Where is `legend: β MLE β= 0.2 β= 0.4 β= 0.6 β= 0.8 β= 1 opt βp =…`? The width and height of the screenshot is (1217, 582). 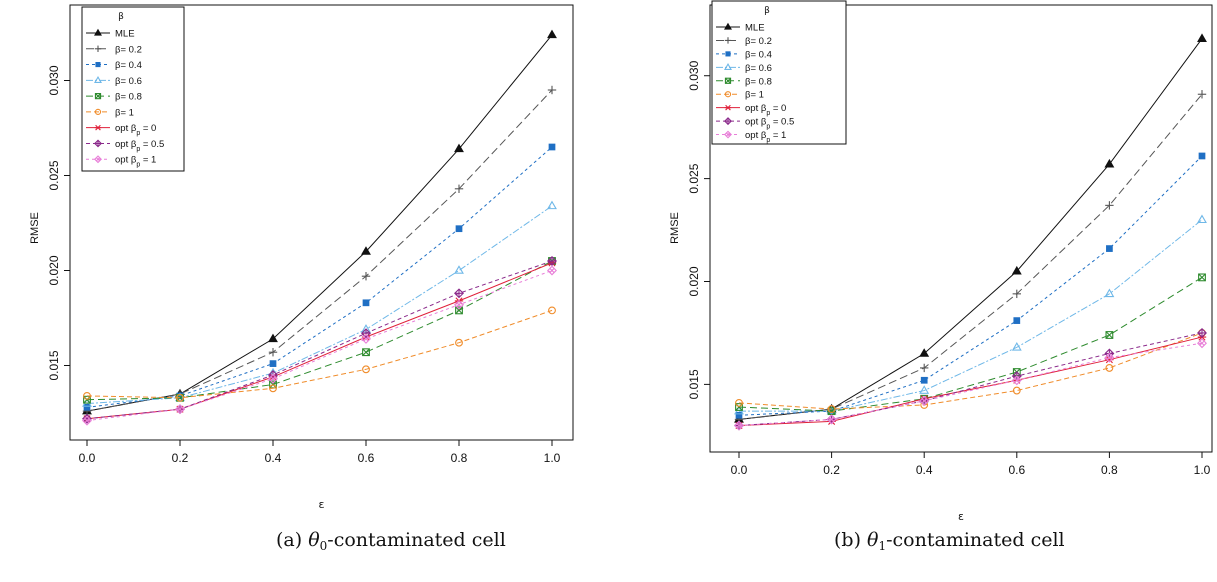 legend: β MLE β= 0.2 β= 0.4 β= 0.6 β= 0.8 β= 1 opt βp =… is located at coordinates (779, 72).